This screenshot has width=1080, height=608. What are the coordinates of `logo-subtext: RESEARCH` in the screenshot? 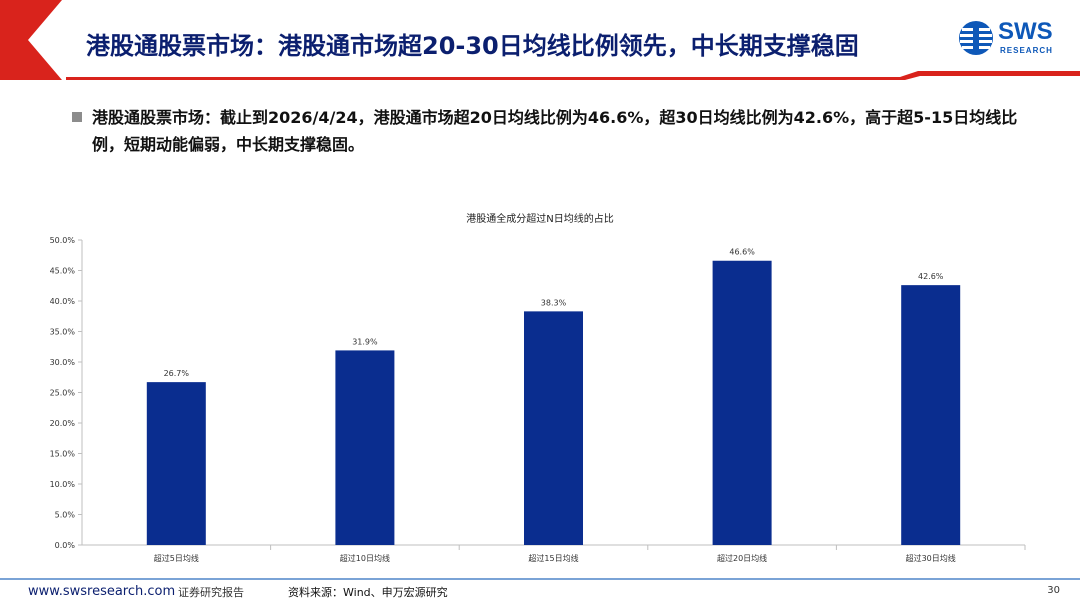 It's located at (1026, 50).